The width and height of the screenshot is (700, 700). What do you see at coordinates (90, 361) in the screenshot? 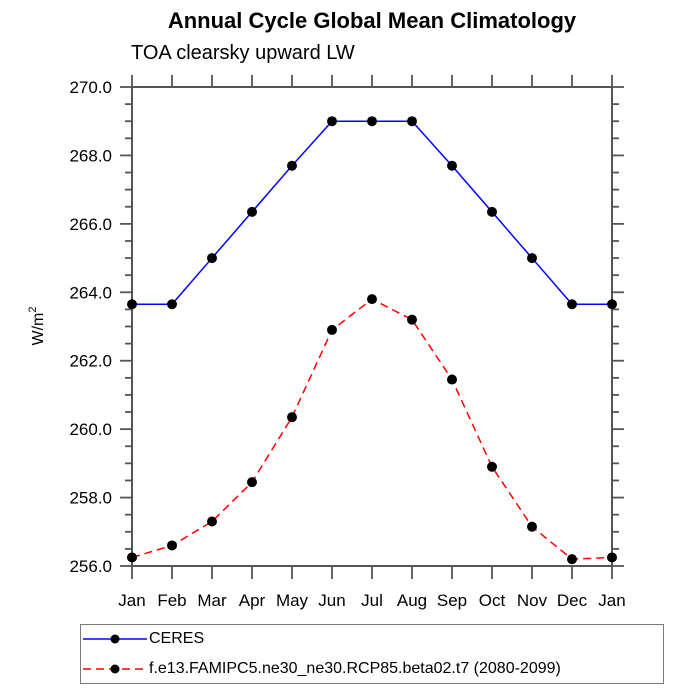
I see `y-axis-tick-label: 262.0` at bounding box center [90, 361].